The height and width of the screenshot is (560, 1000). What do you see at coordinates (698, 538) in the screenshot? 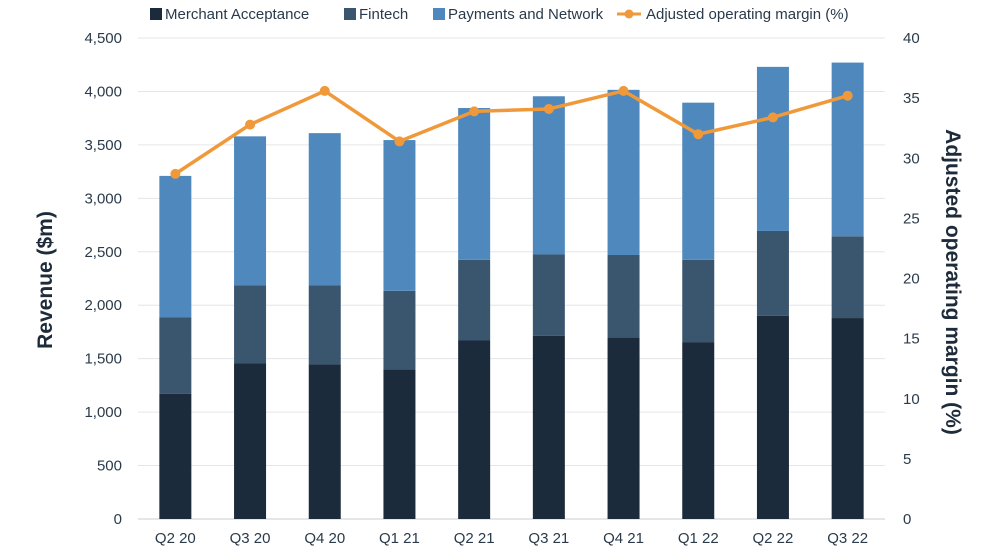
I see `x-tick-label: Q1 22` at bounding box center [698, 538].